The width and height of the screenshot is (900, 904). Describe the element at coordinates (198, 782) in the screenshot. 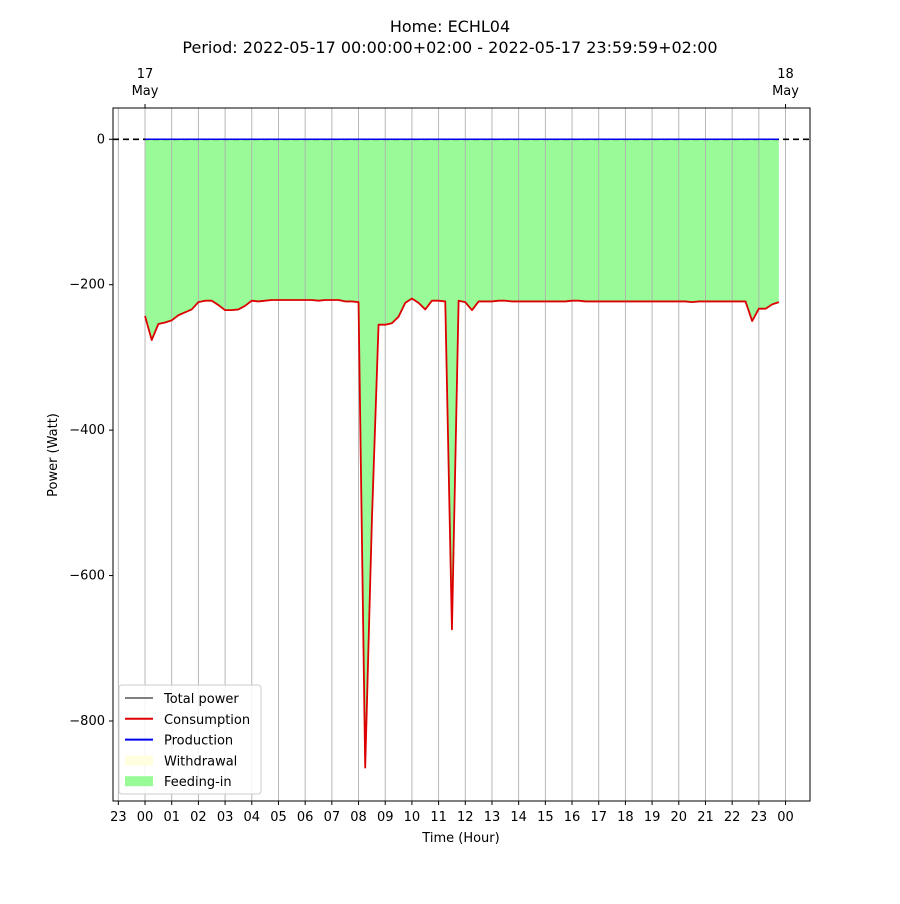

I see `legend-label: Feeding-in` at that location.